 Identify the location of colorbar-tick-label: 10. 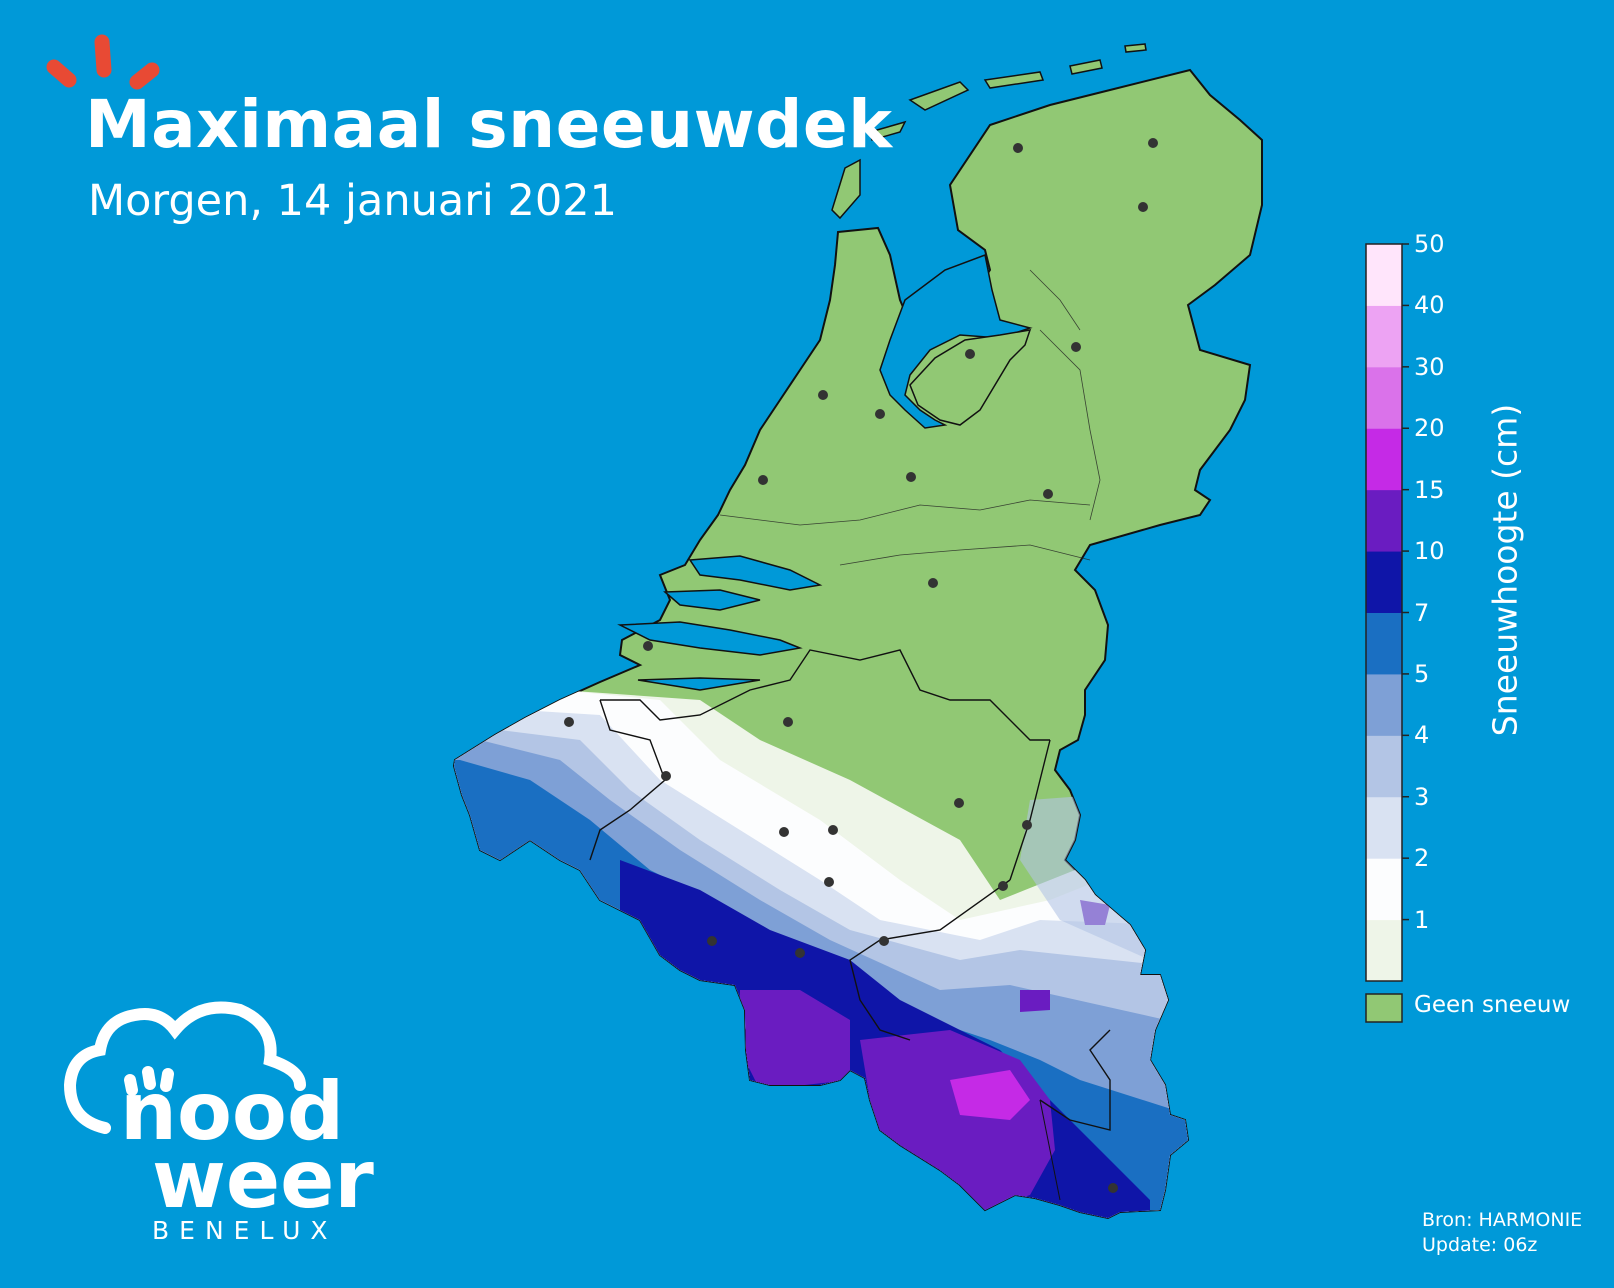
(1429, 551).